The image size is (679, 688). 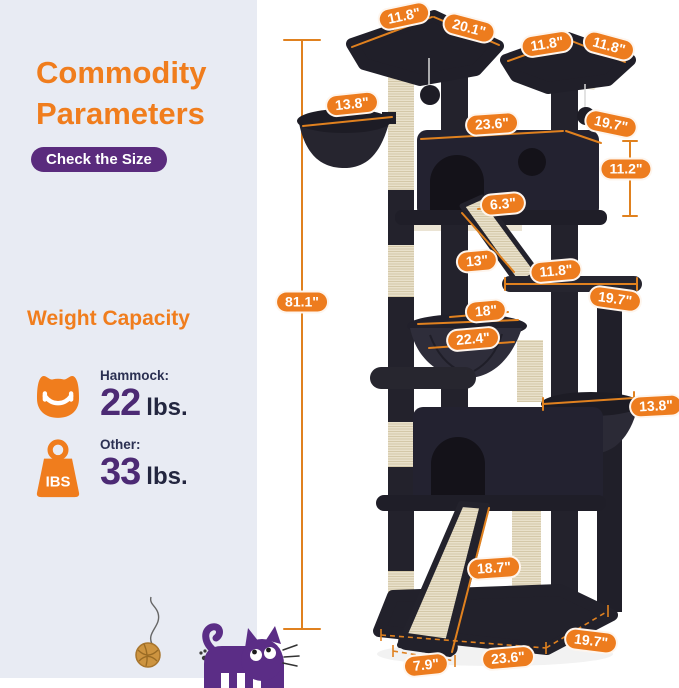 What do you see at coordinates (609, 46) in the screenshot?
I see `measurement-label-top-right-platform-depth: 11.8"` at bounding box center [609, 46].